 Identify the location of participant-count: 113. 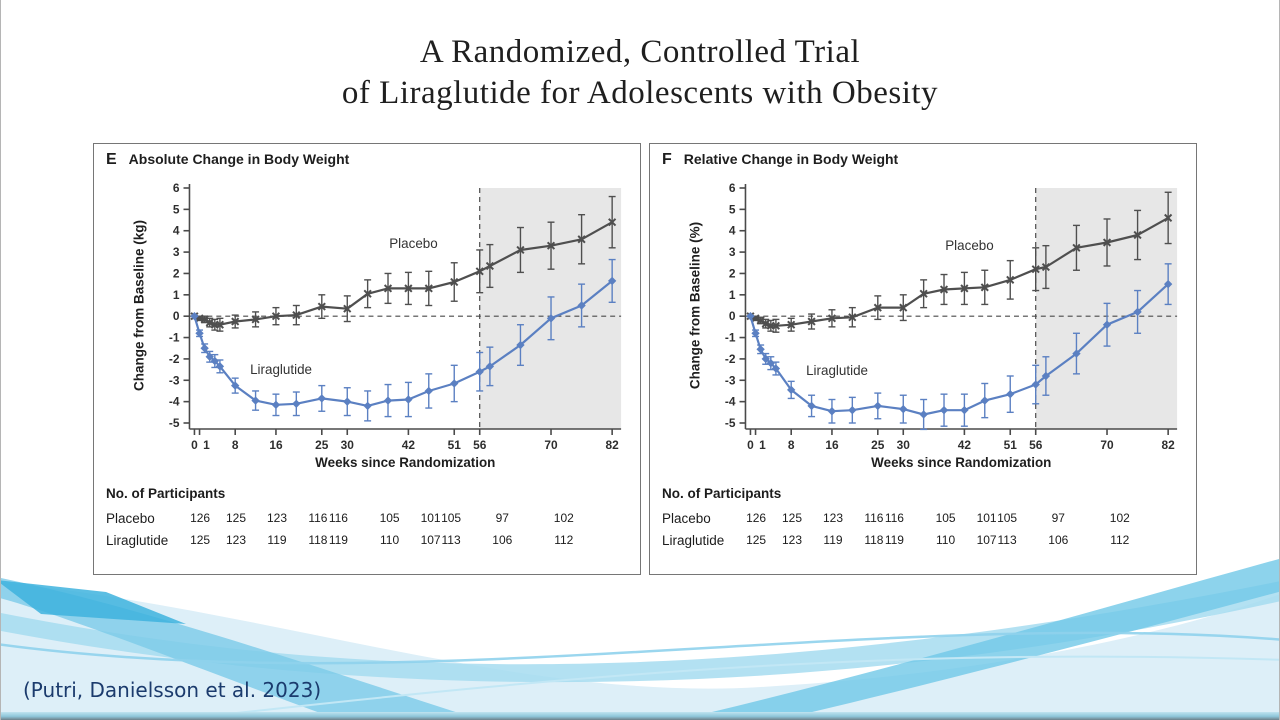
(1007, 540).